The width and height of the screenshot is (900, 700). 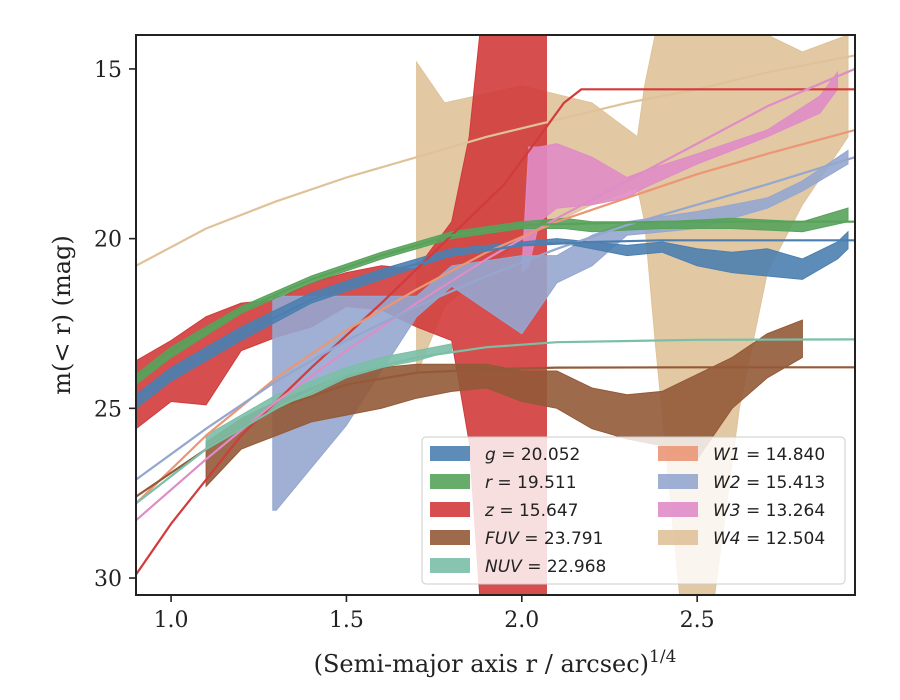 What do you see at coordinates (346, 620) in the screenshot?
I see `x-tick-label: 1.5` at bounding box center [346, 620].